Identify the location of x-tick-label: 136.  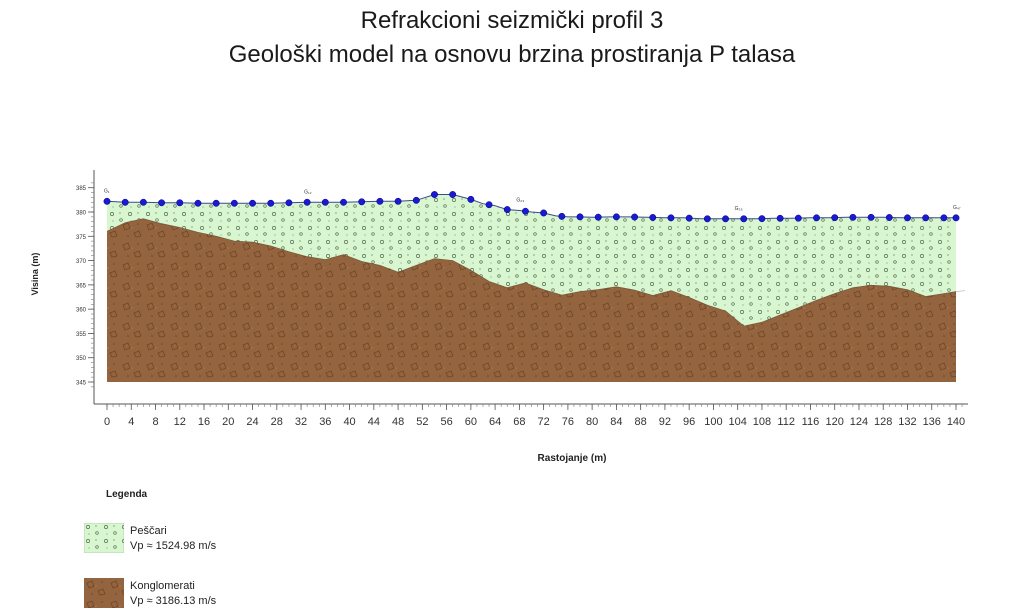
(932, 422).